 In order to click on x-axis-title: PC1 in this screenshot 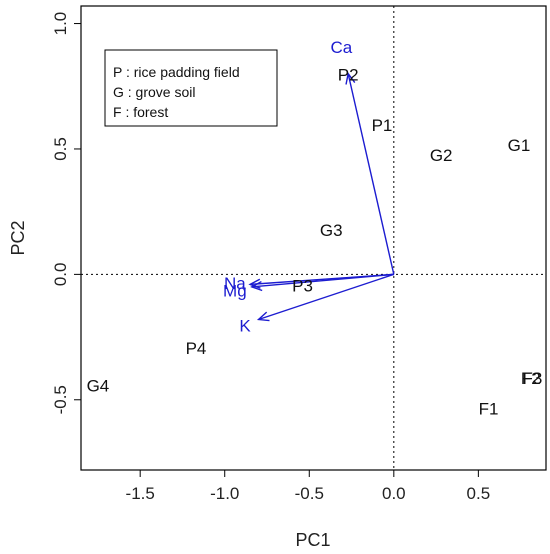, I will do `click(312, 540)`.